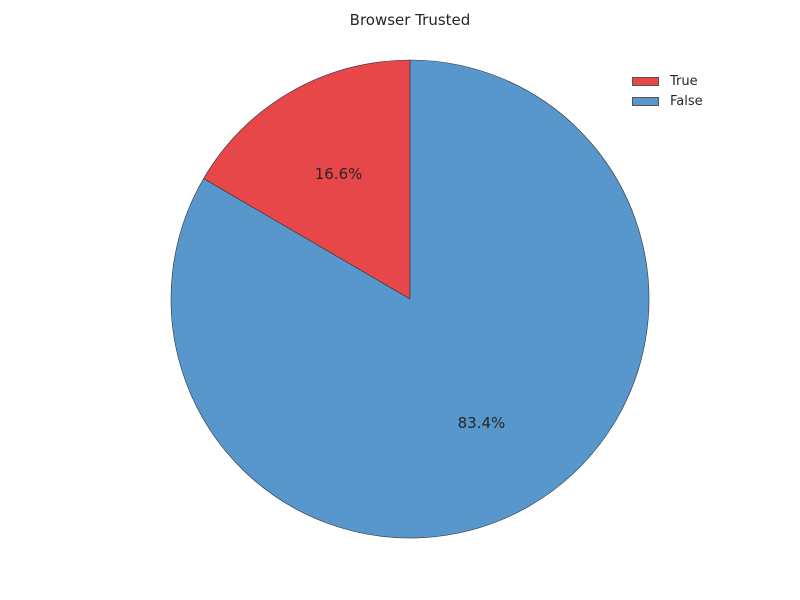 This screenshot has height=600, width=800. What do you see at coordinates (645, 101) in the screenshot?
I see `legend-swatch-false` at bounding box center [645, 101].